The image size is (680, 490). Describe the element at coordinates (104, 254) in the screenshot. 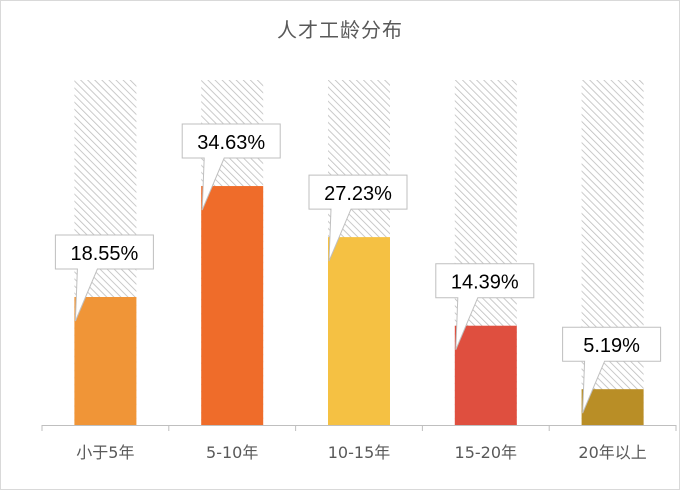

I see `data-label: 18.55%` at that location.